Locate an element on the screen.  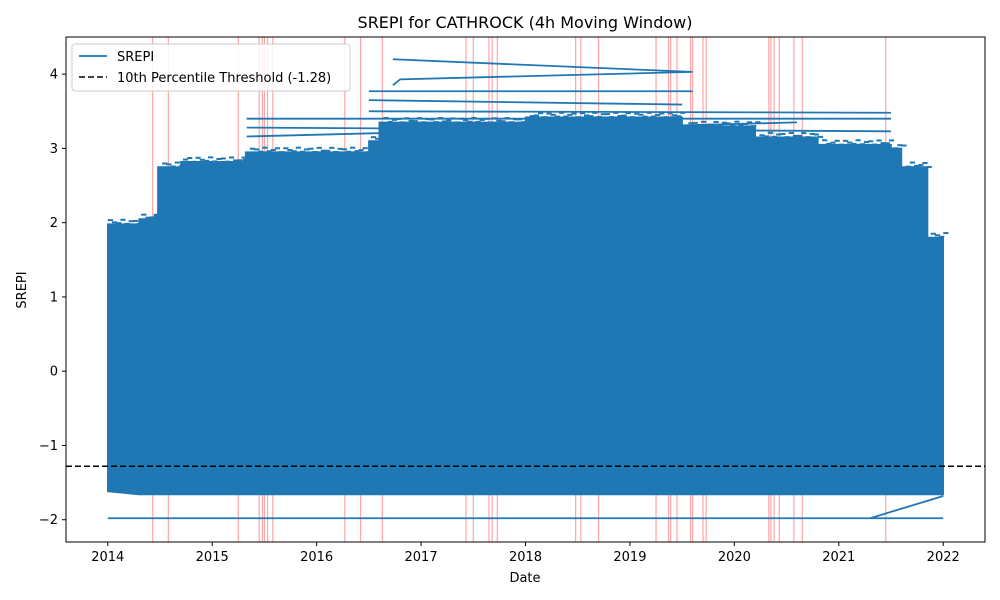
y-tick-label--1: −1 is located at coordinates (48, 446).